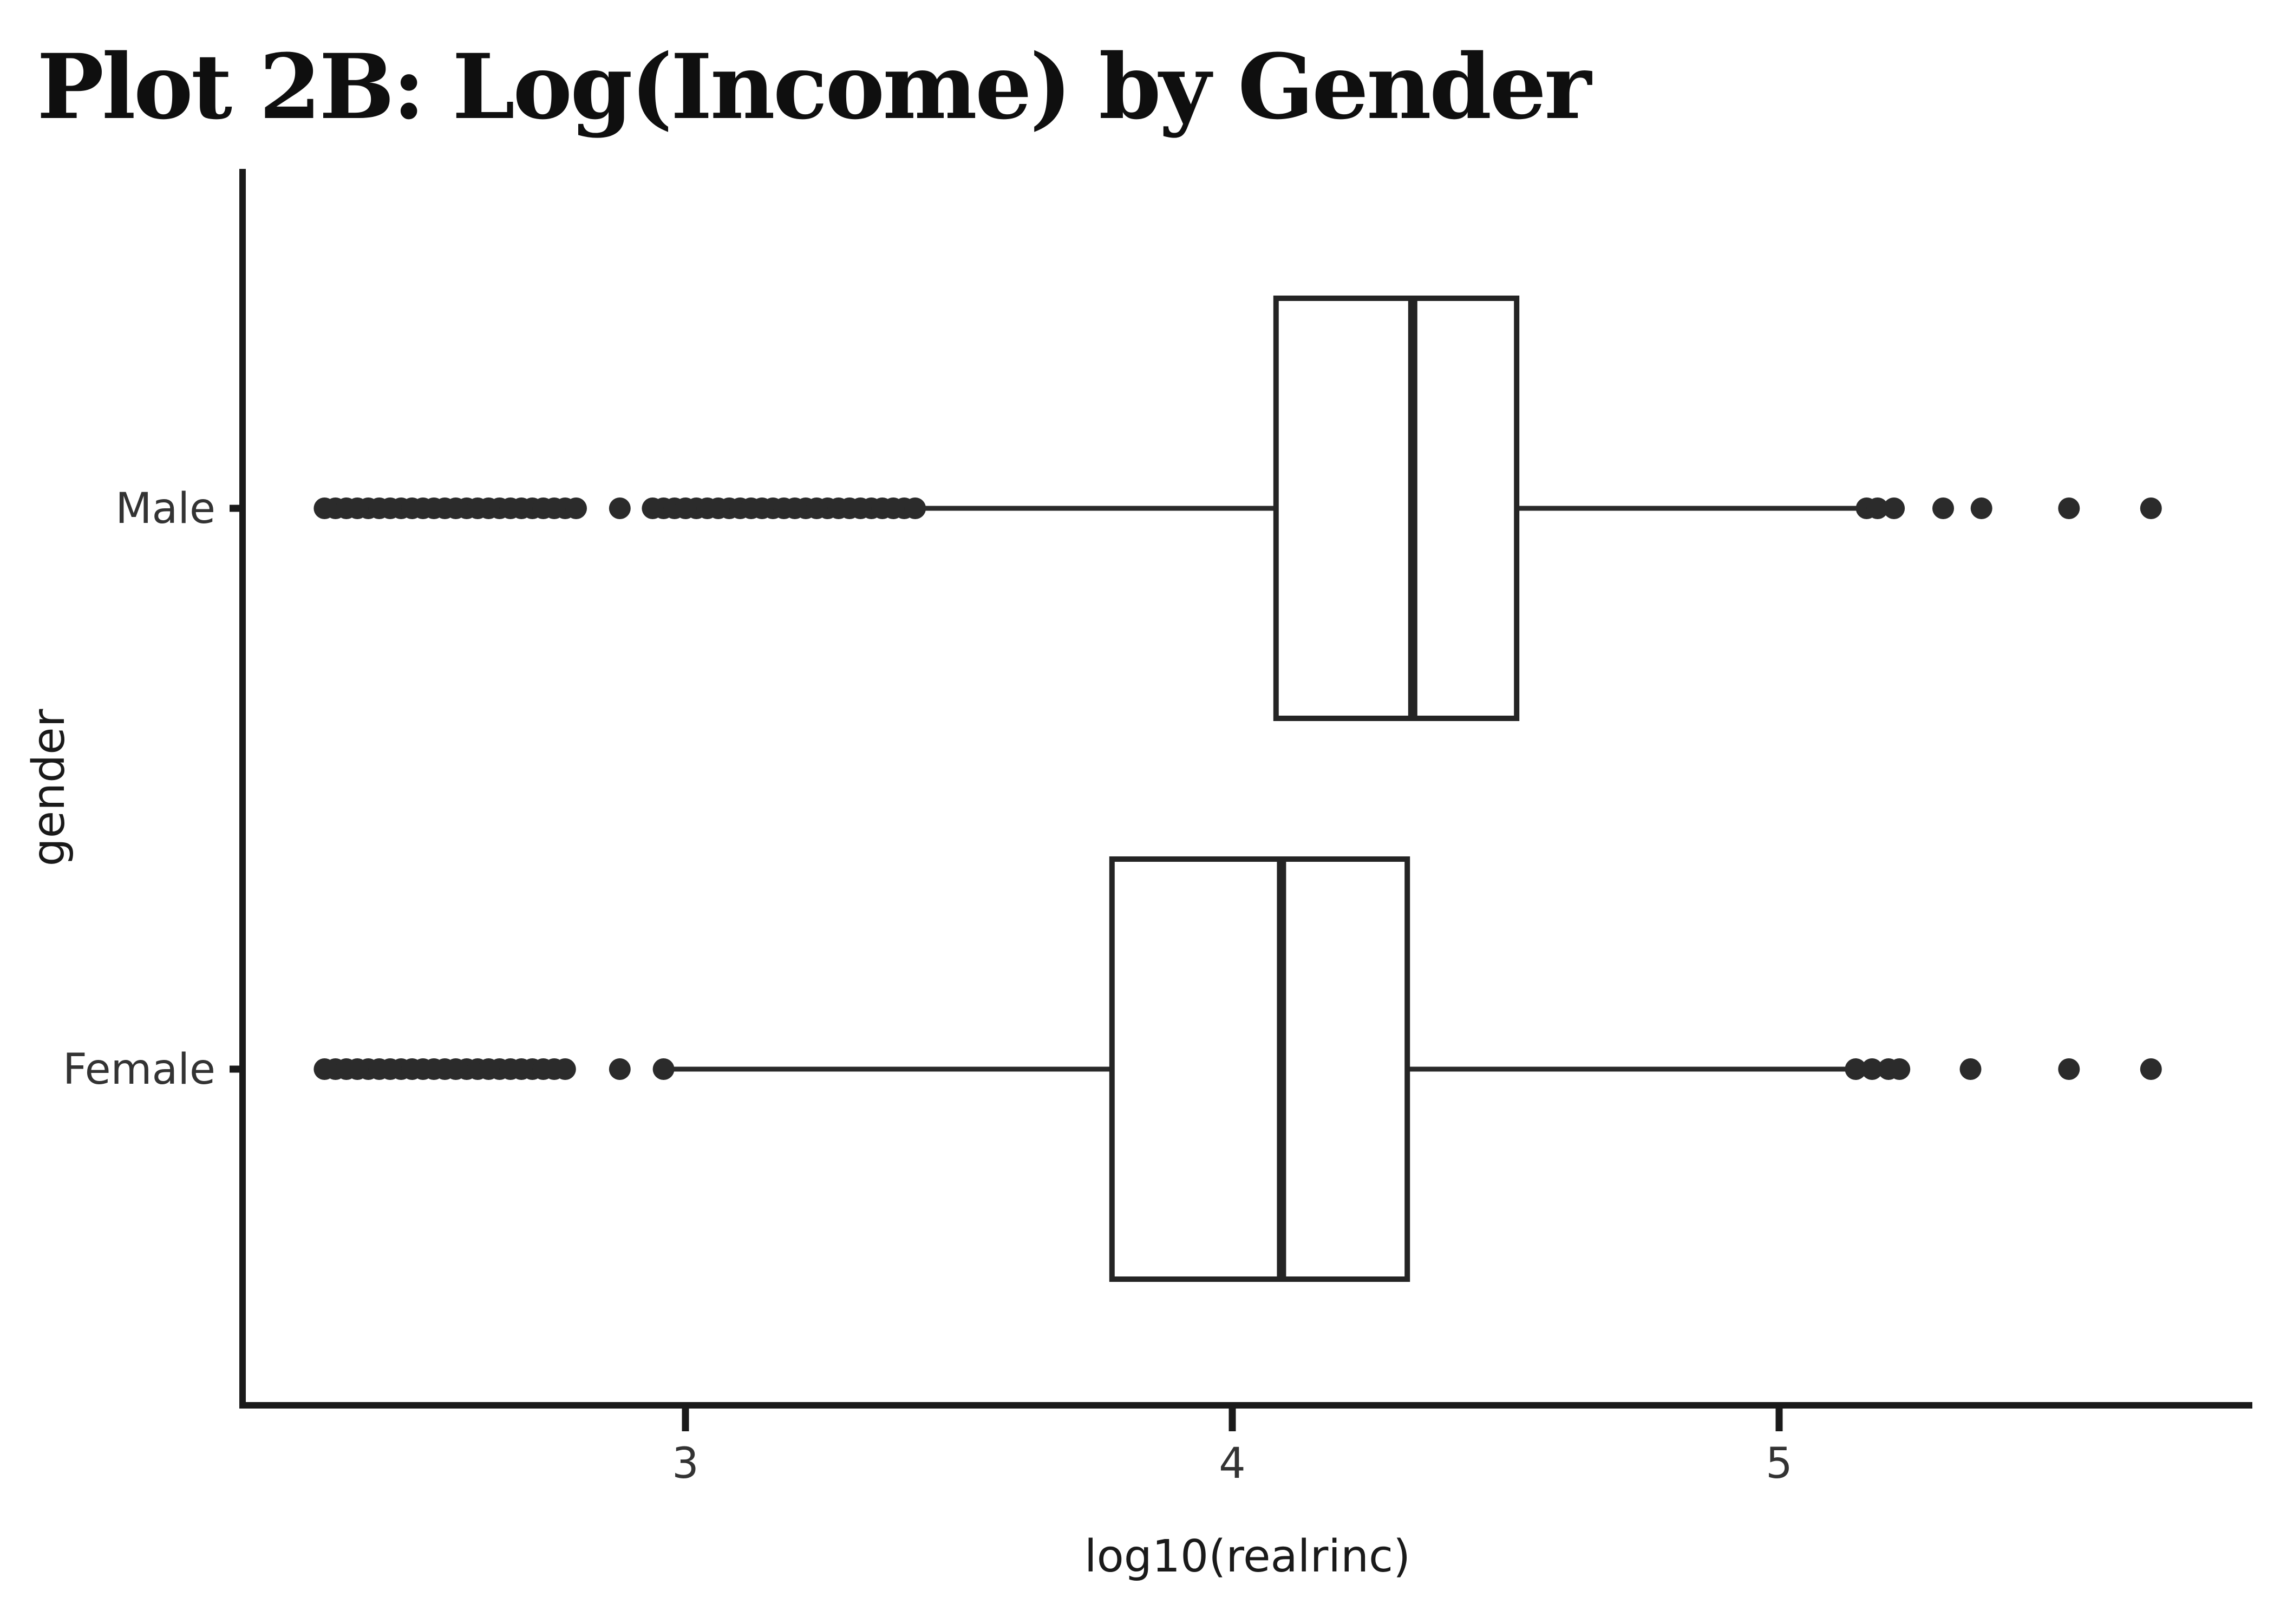  I want to click on x-axis-title: log10(realrinc), so click(1247, 1556).